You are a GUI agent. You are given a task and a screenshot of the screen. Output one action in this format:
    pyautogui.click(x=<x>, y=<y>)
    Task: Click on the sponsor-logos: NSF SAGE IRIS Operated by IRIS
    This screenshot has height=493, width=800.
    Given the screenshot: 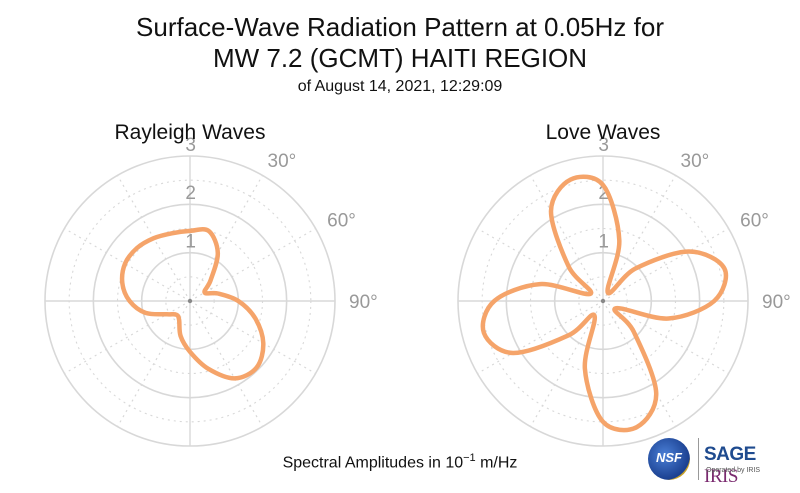 What is the action you would take?
    pyautogui.click(x=721, y=461)
    